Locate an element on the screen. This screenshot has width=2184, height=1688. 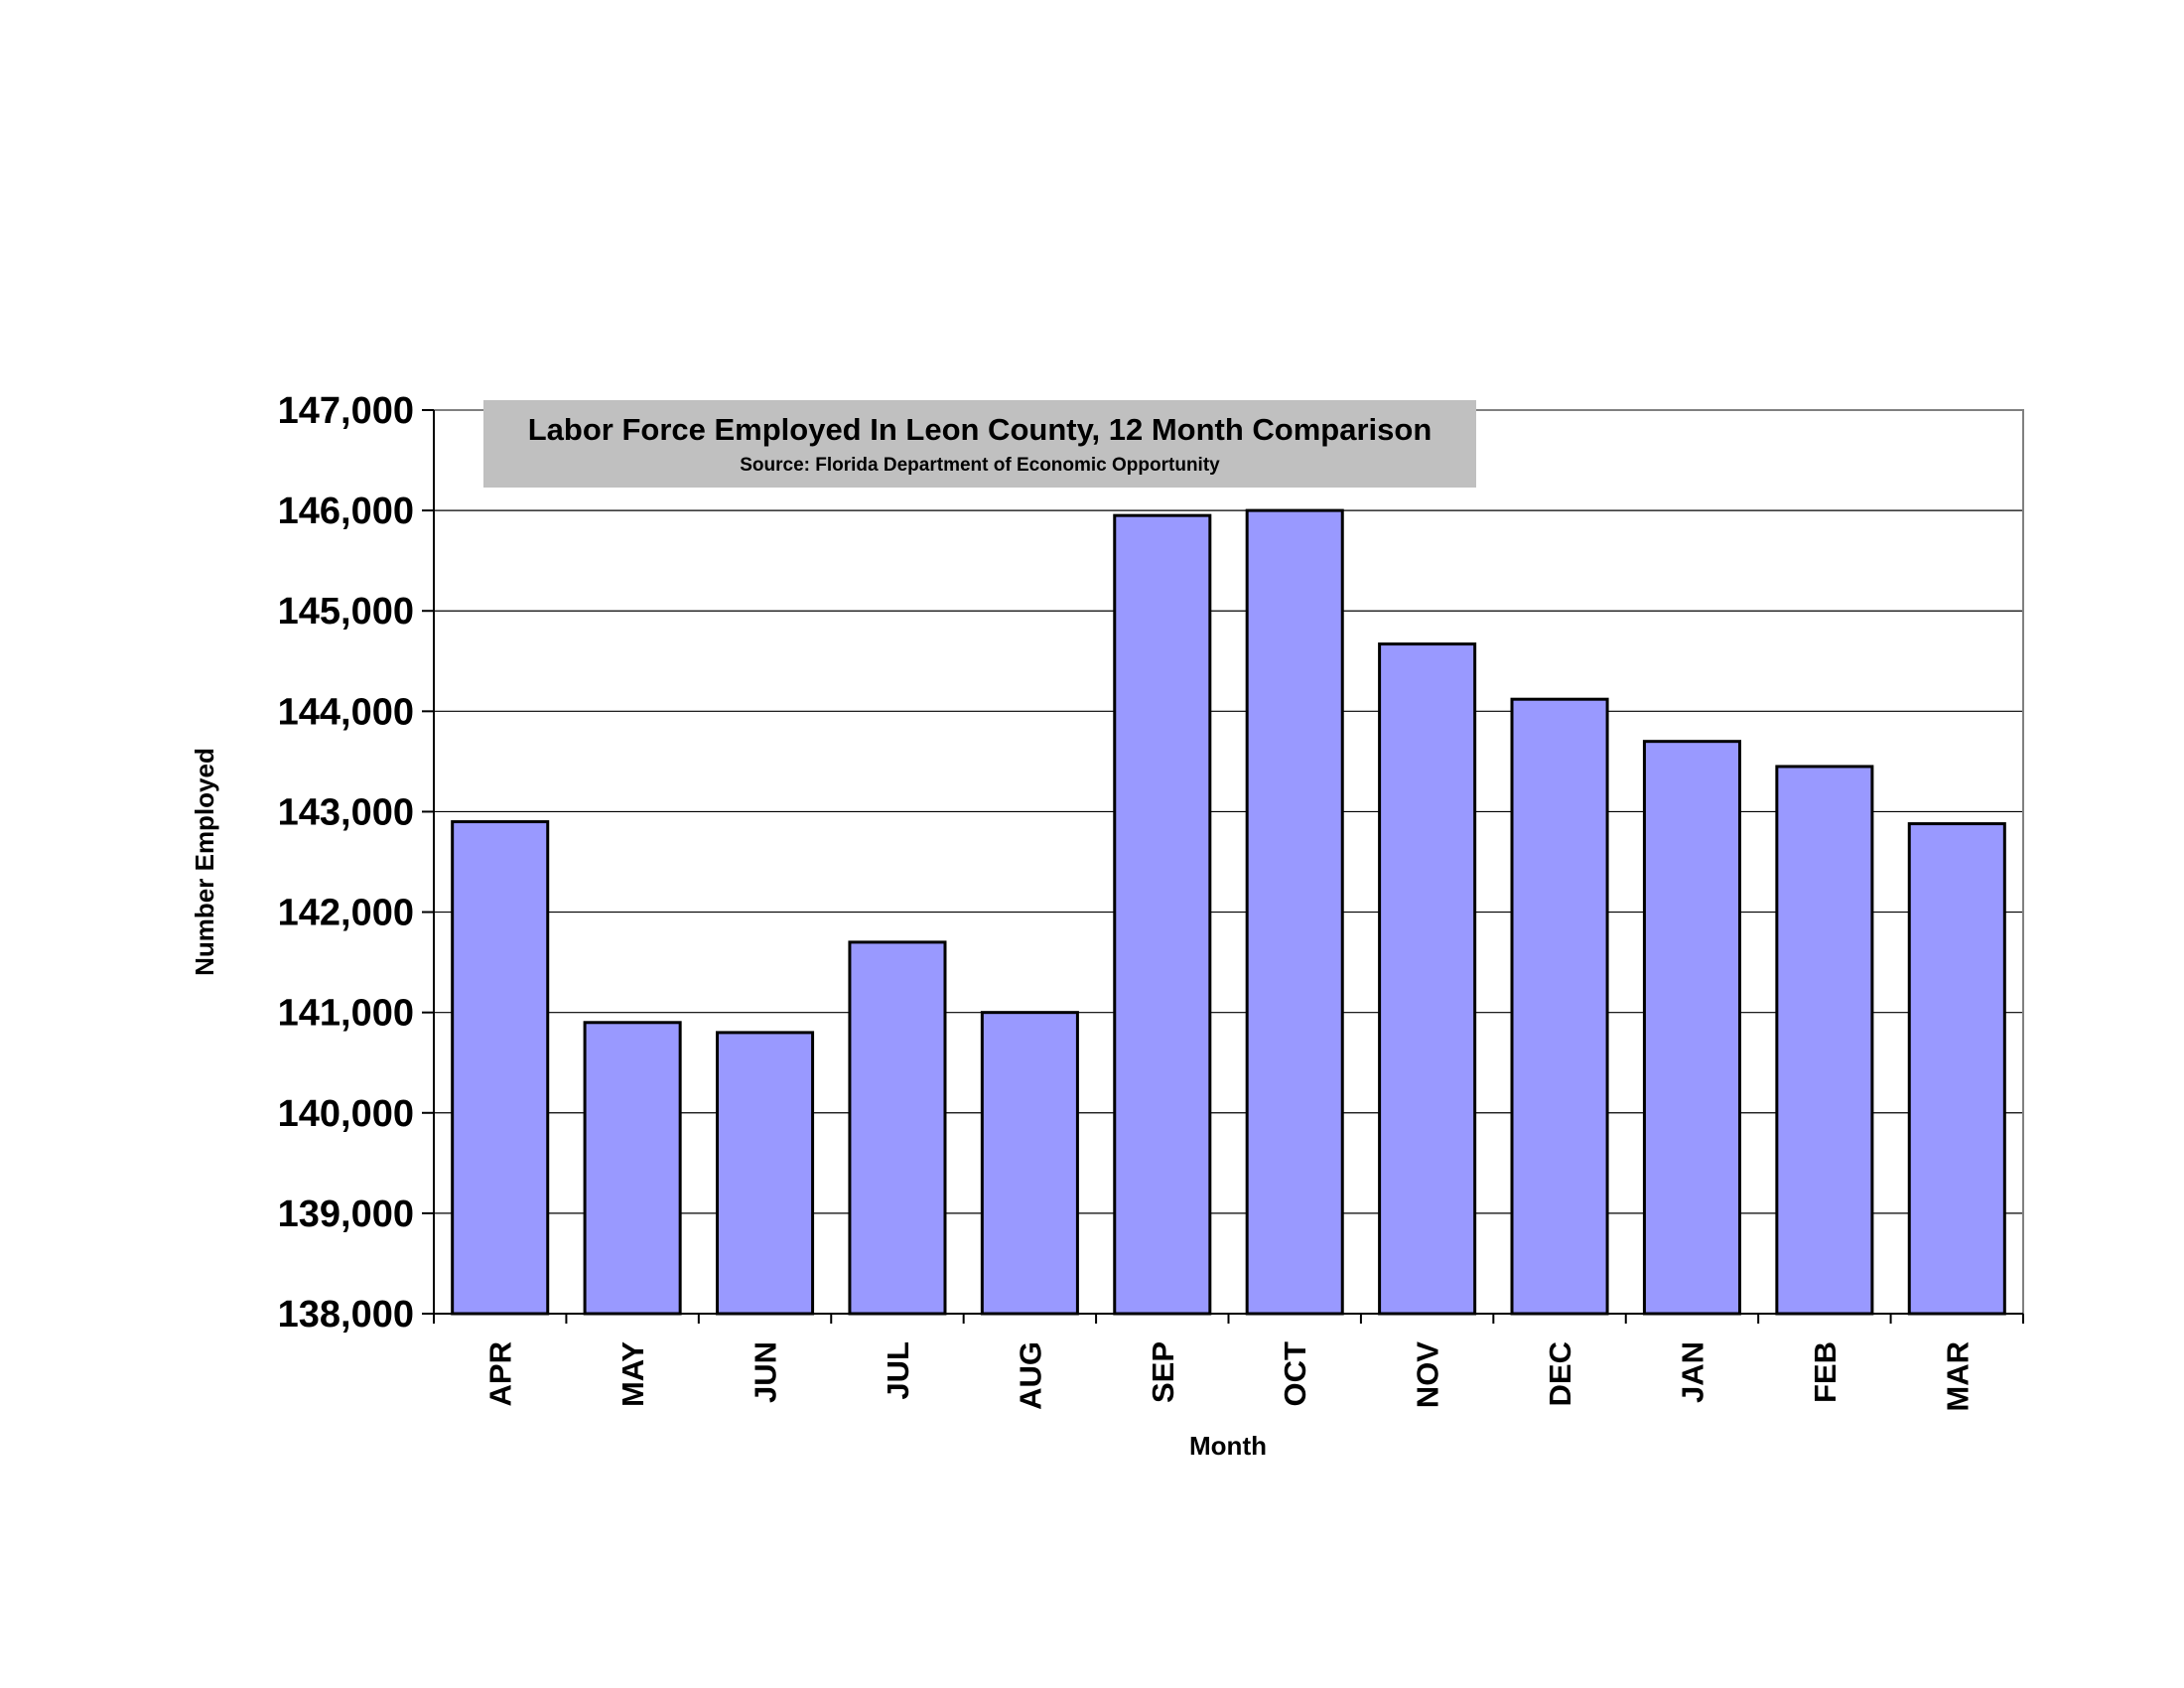
y-tick-label: 142,000 is located at coordinates (346, 913).